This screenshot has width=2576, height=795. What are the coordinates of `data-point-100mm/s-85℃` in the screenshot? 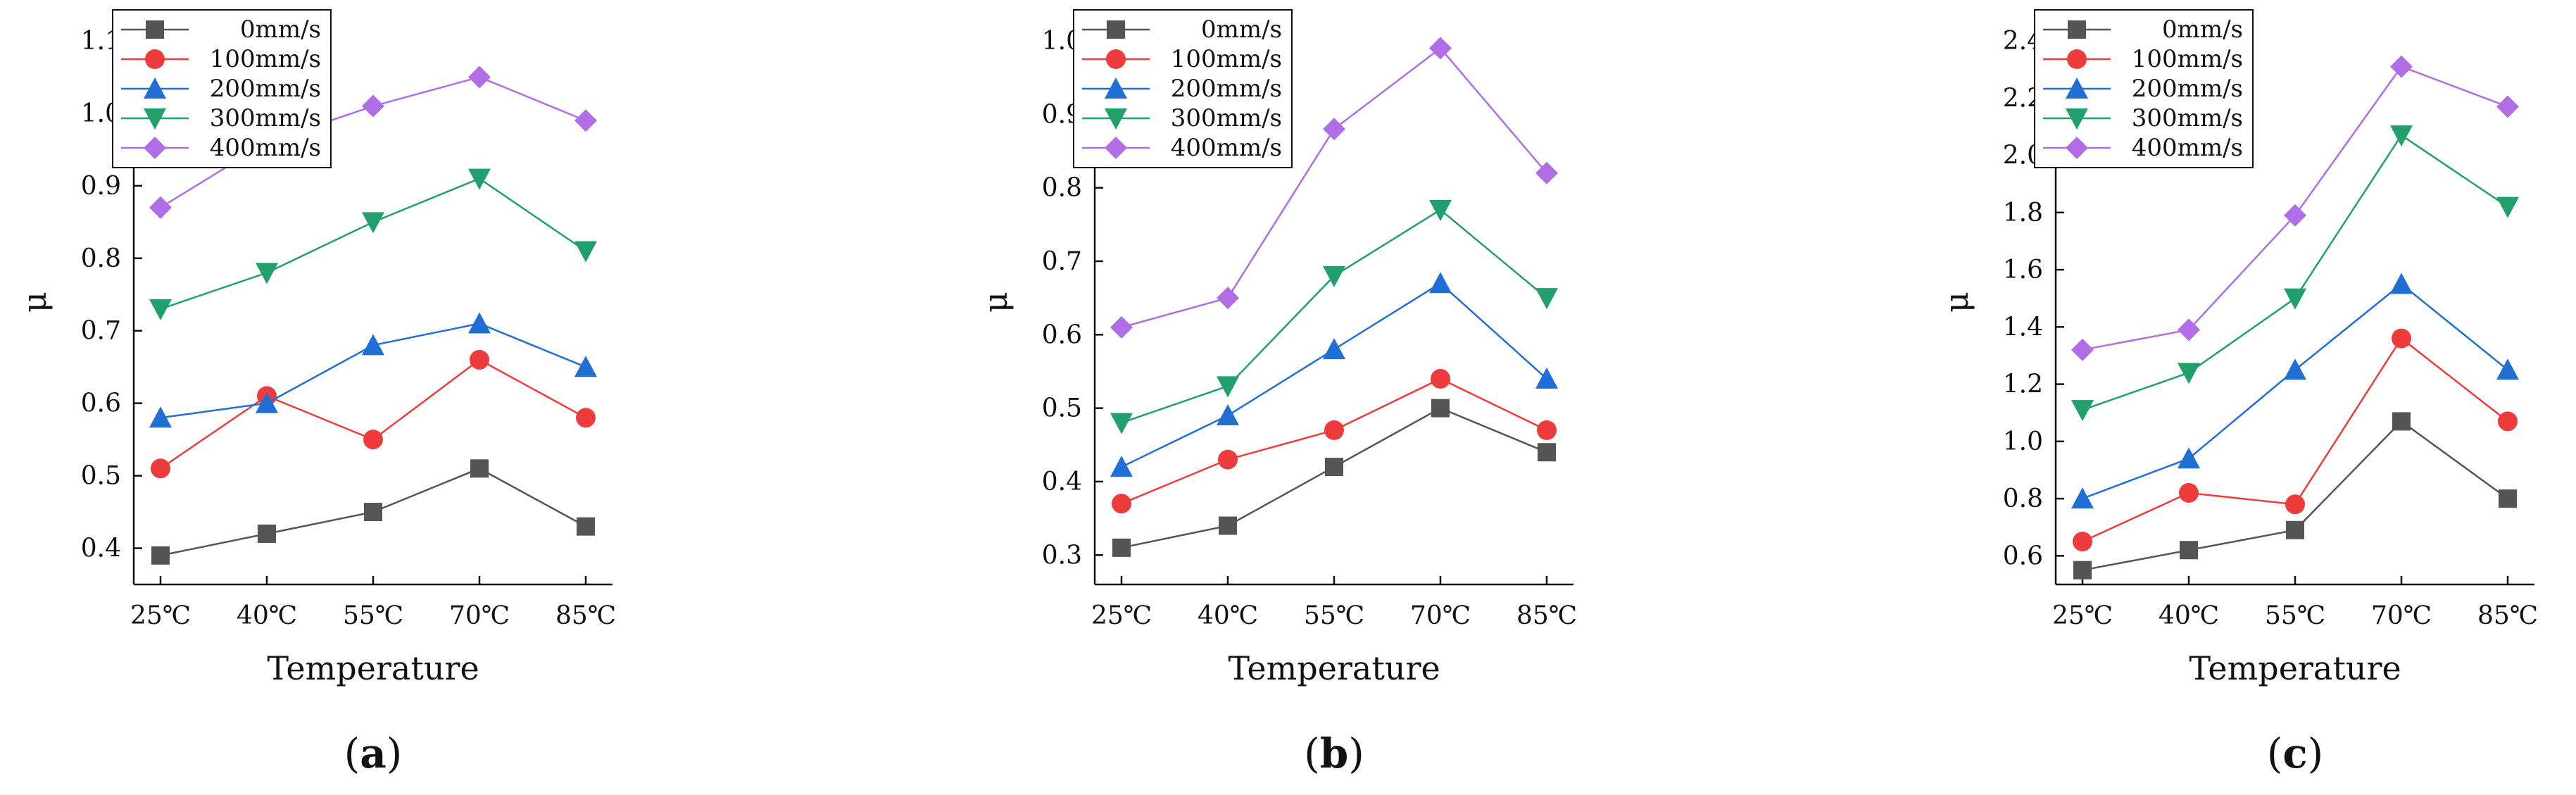 It's located at (586, 418).